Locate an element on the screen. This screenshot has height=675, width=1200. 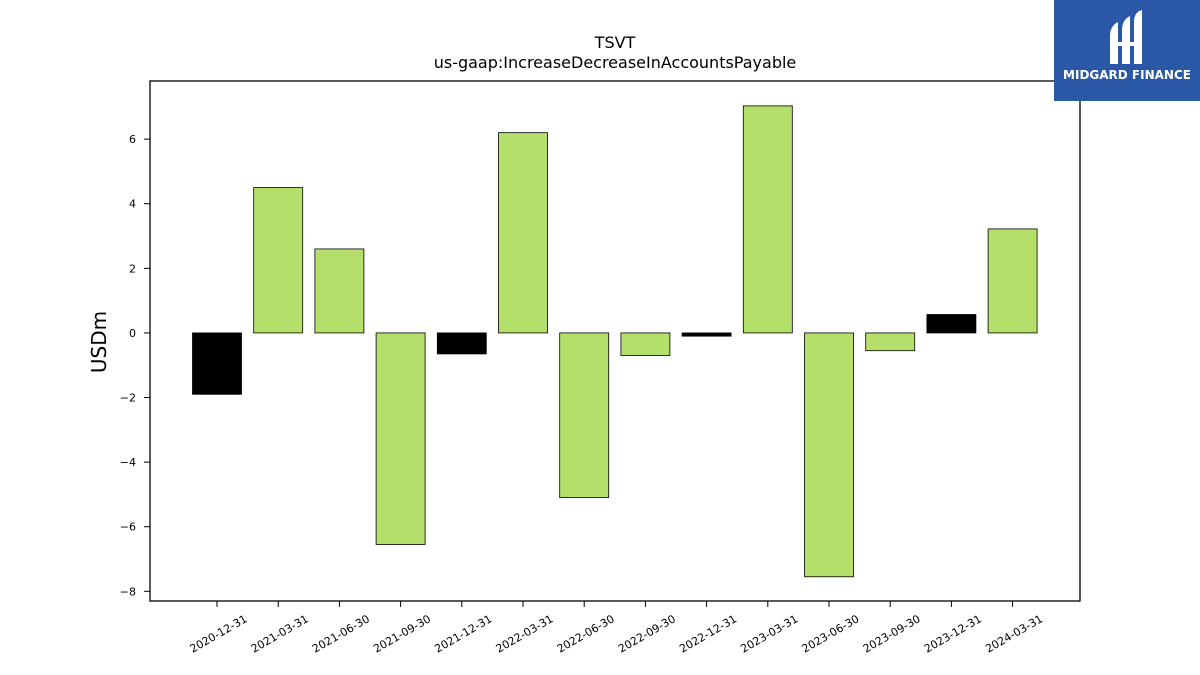
x-tick-label: 2022-06-30 is located at coordinates (586, 633).